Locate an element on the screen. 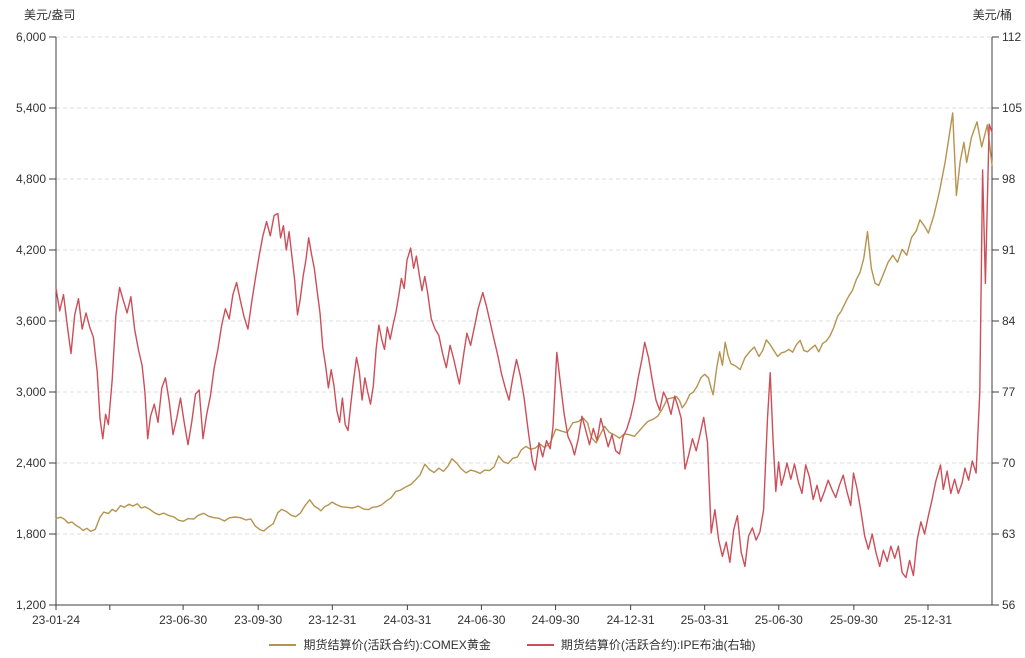 The width and height of the screenshot is (1025, 658). svg-text: 63 is located at coordinates (1009, 534).